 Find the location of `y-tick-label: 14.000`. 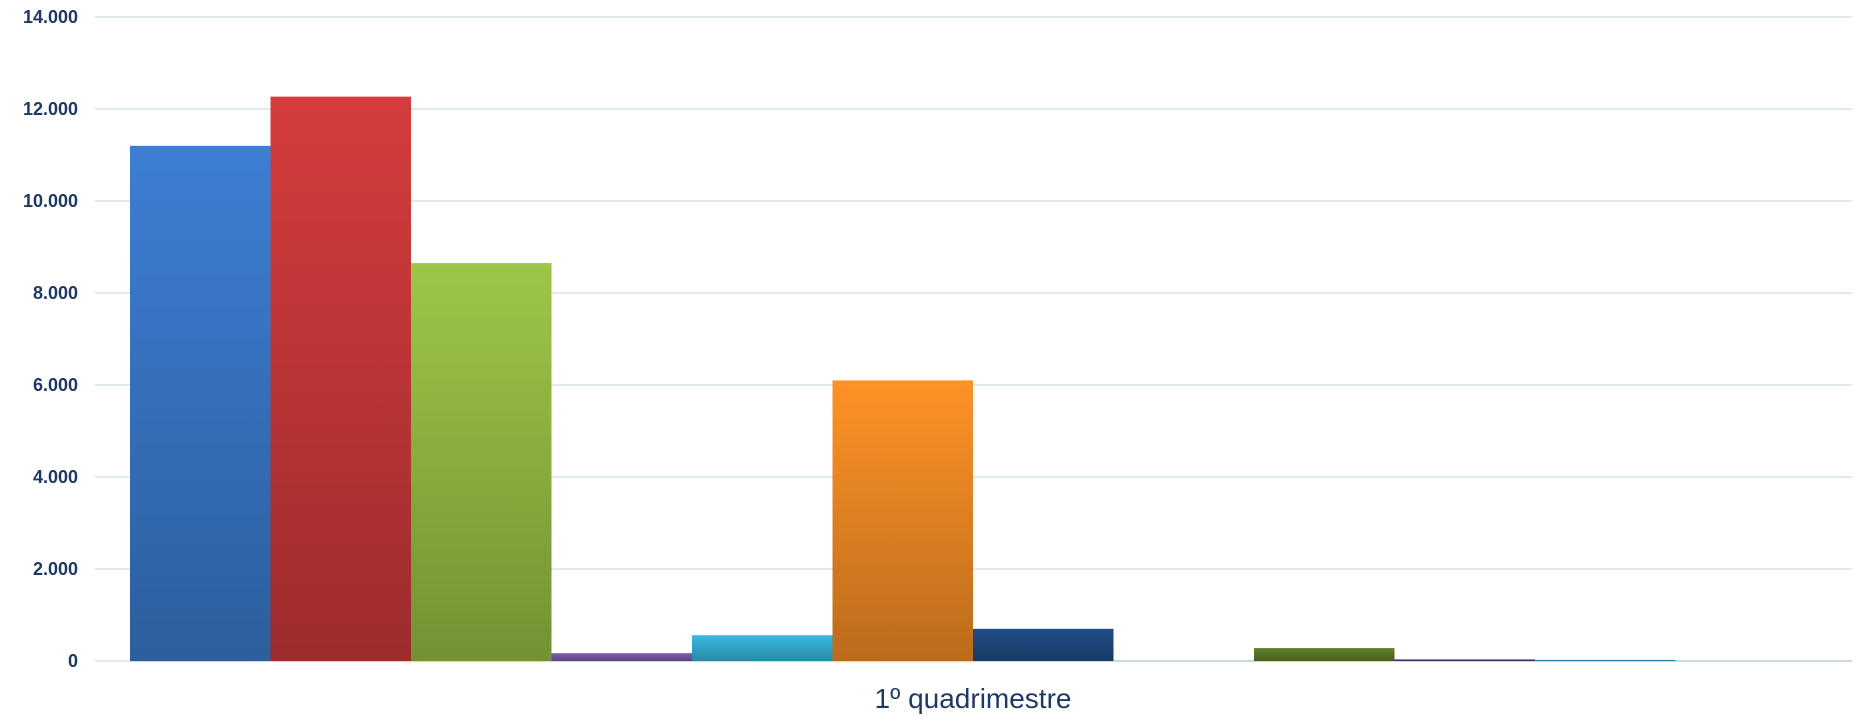

y-tick-label: 14.000 is located at coordinates (50, 17).